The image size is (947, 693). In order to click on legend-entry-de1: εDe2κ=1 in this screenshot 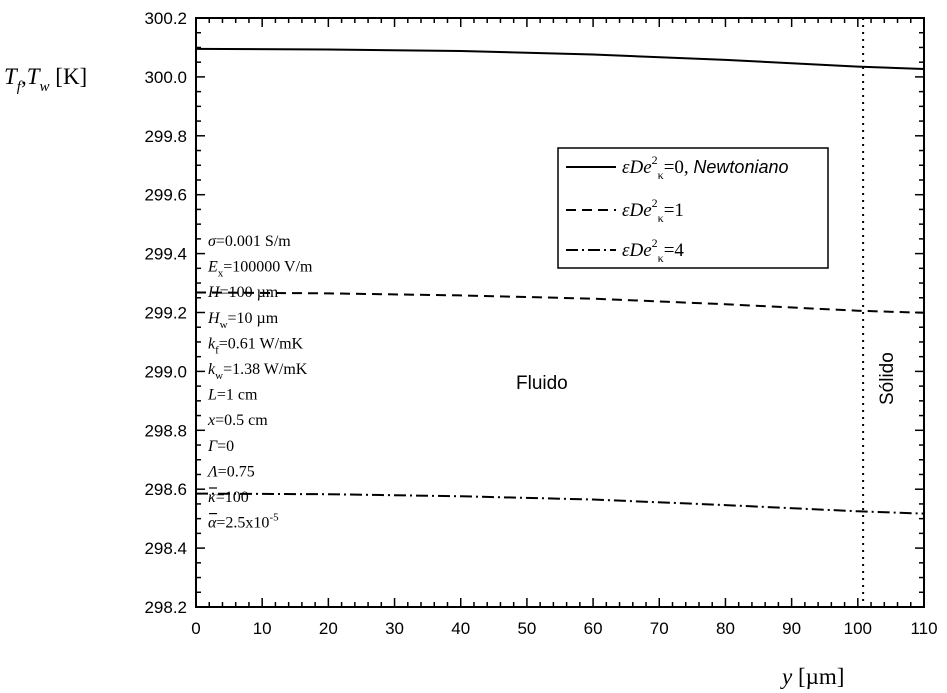, I will do `click(653, 210)`.